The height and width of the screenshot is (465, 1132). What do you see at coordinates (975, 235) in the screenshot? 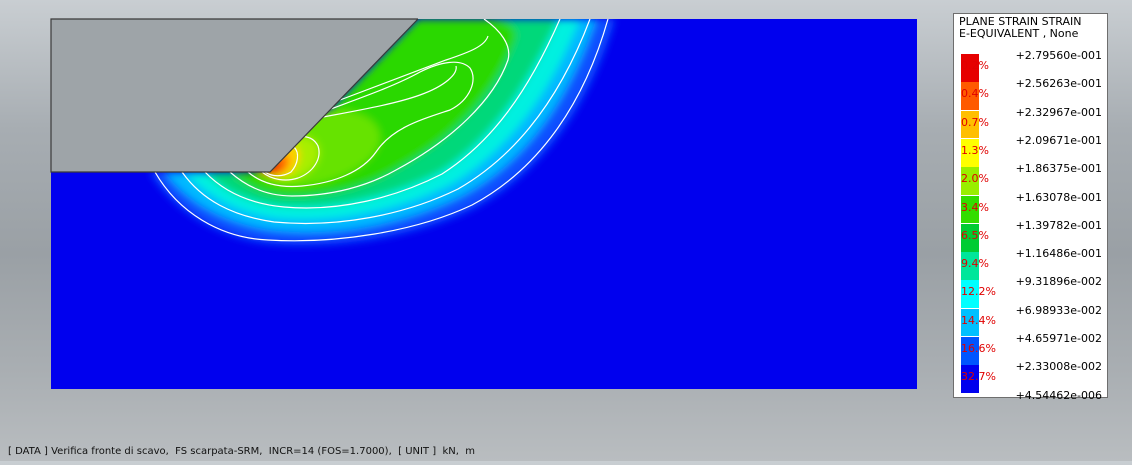
I see `legend-percent: 6.5%` at bounding box center [975, 235].